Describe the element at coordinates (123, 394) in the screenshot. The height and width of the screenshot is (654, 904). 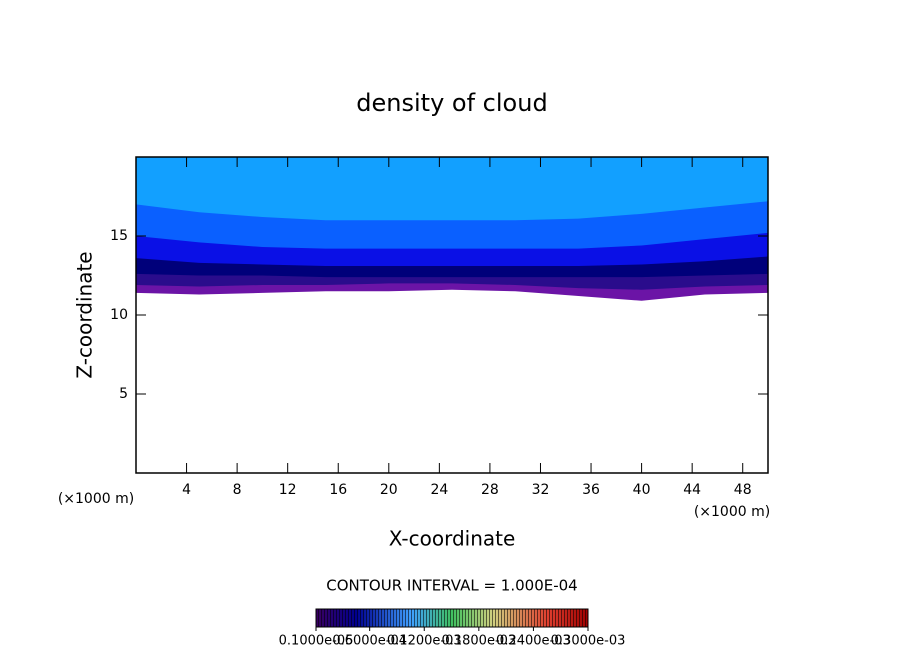
I see `y-tick-label: 5` at that location.